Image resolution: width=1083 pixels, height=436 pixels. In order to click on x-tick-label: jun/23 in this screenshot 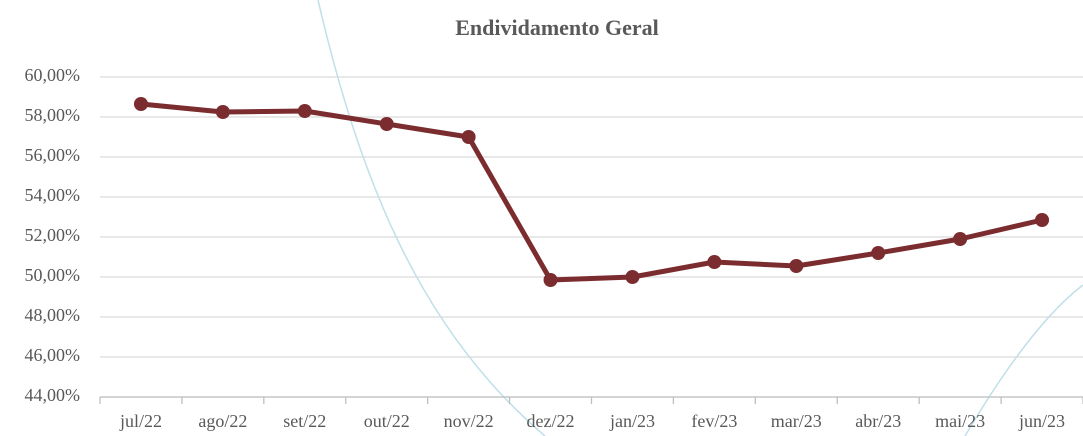, I will do `click(1041, 421)`.